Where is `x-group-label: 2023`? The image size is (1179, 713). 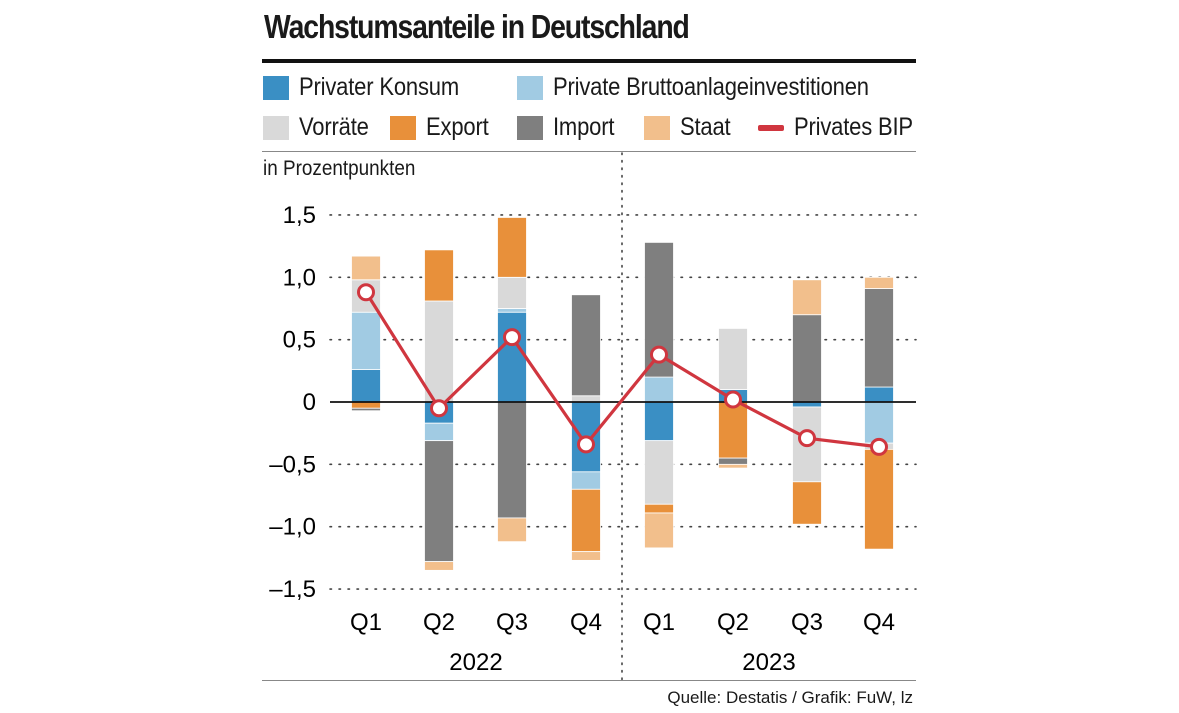
x-group-label: 2023 is located at coordinates (768, 662).